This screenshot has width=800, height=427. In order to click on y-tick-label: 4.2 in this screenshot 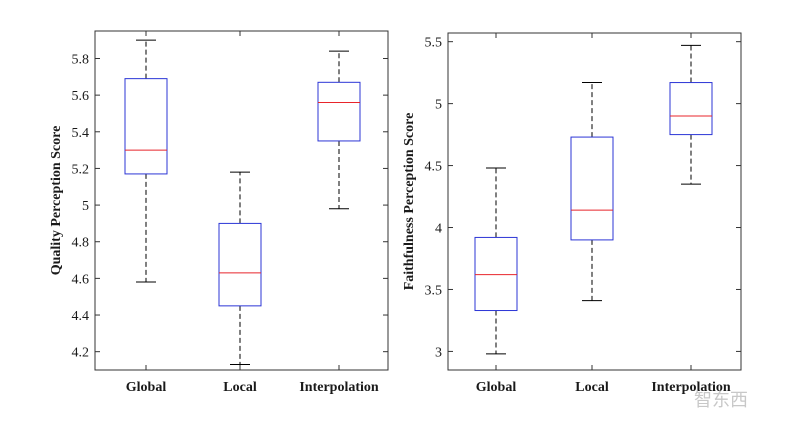, I will do `click(81, 353)`.